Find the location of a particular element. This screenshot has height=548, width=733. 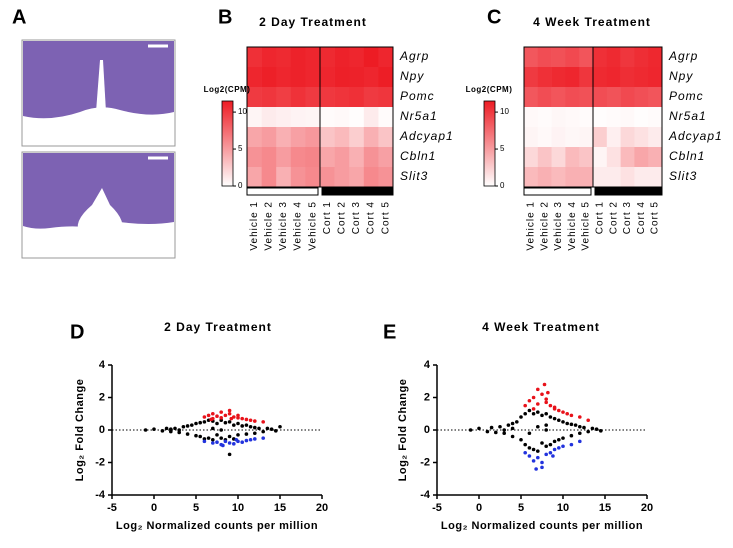

colorbar-title: Log2(CPM) is located at coordinates (489, 89).